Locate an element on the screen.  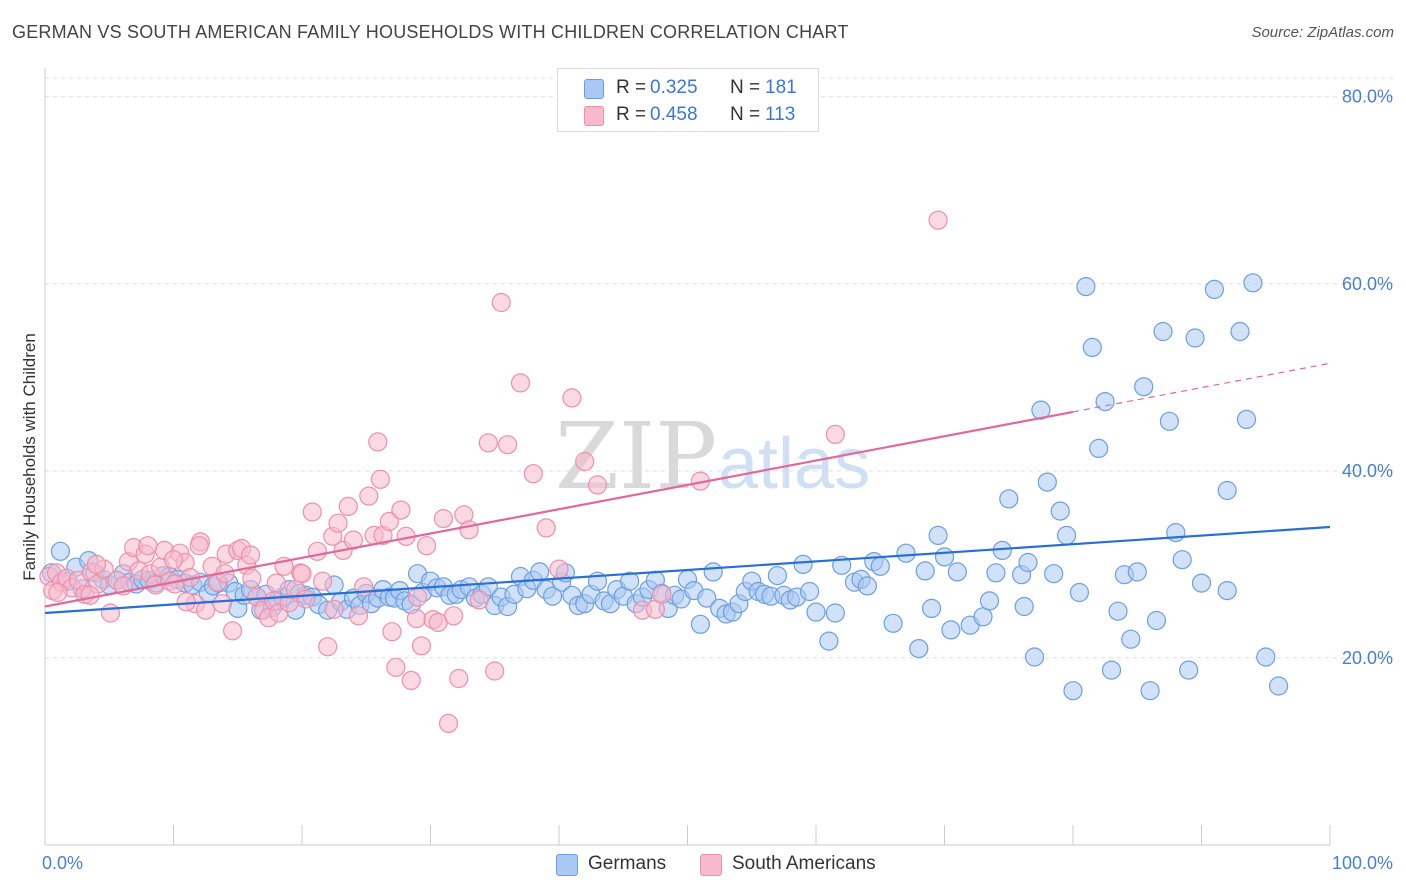
bottom-legend-label-south-americans: South Americans is located at coordinates (804, 863).